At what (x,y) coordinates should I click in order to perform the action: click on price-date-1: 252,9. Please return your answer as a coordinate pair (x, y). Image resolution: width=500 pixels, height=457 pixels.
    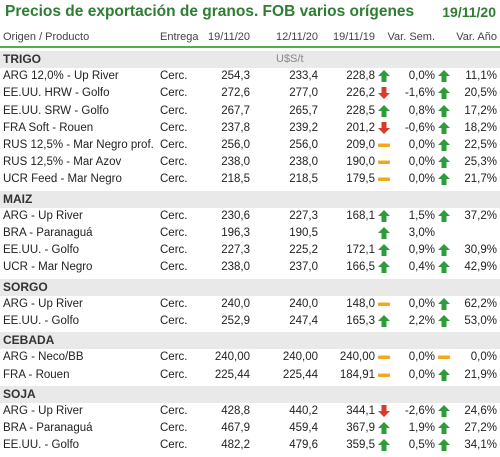
    Looking at the image, I should click on (235, 321).